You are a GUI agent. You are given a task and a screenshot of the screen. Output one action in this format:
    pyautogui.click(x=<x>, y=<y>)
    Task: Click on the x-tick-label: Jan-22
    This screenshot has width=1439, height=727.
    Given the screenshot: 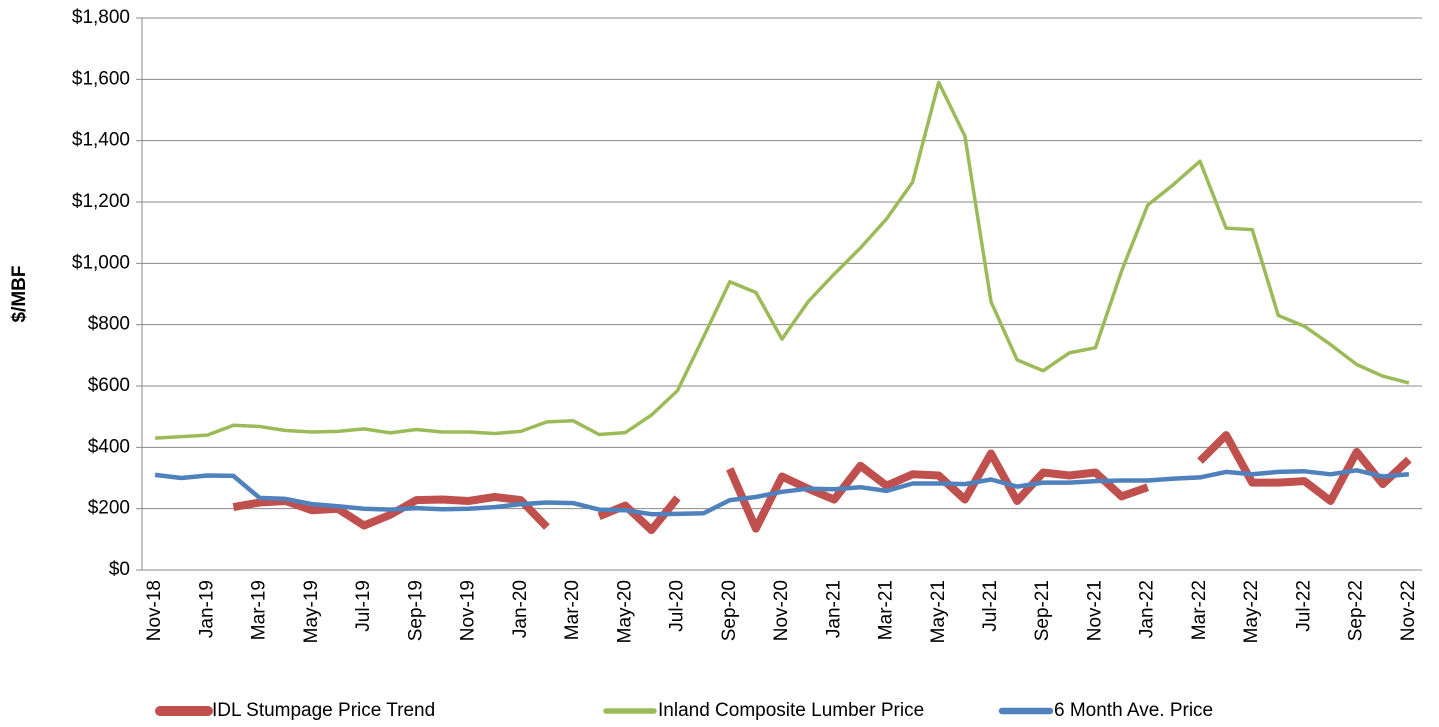 What is the action you would take?
    pyautogui.click(x=1147, y=609)
    